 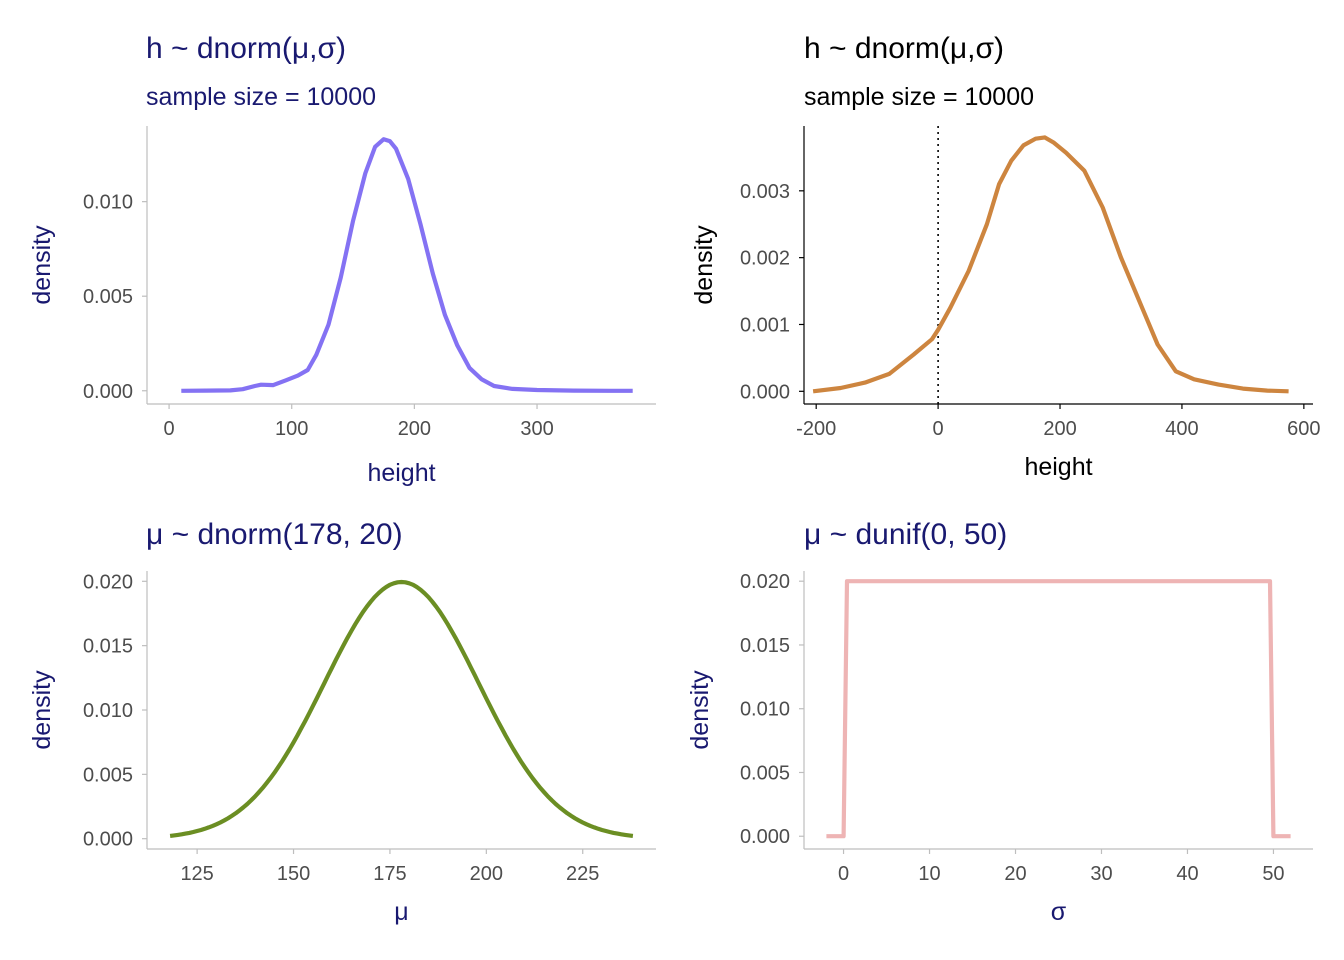 What do you see at coordinates (765, 259) in the screenshot?
I see `y-tick-label: 0.002` at bounding box center [765, 259].